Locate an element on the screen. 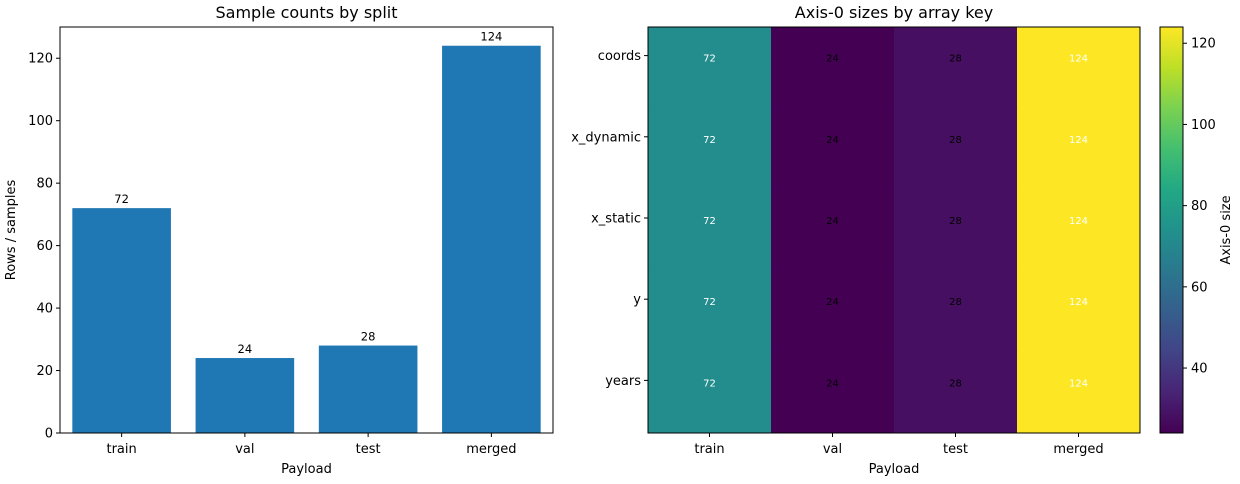  colorbar-gradient is located at coordinates (1171, 230).